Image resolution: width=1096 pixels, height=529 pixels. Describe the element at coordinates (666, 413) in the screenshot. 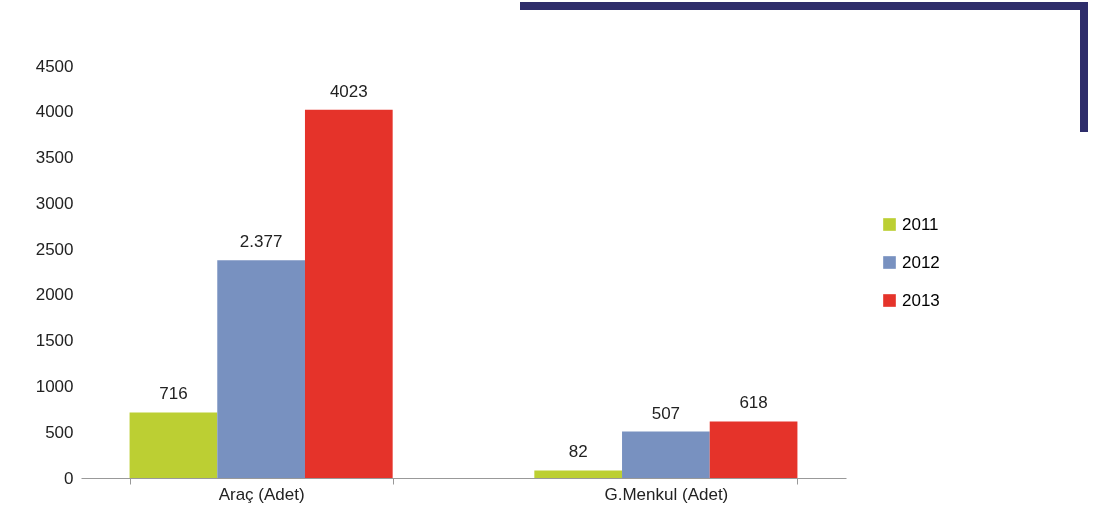

I see `data-label: 507` at that location.